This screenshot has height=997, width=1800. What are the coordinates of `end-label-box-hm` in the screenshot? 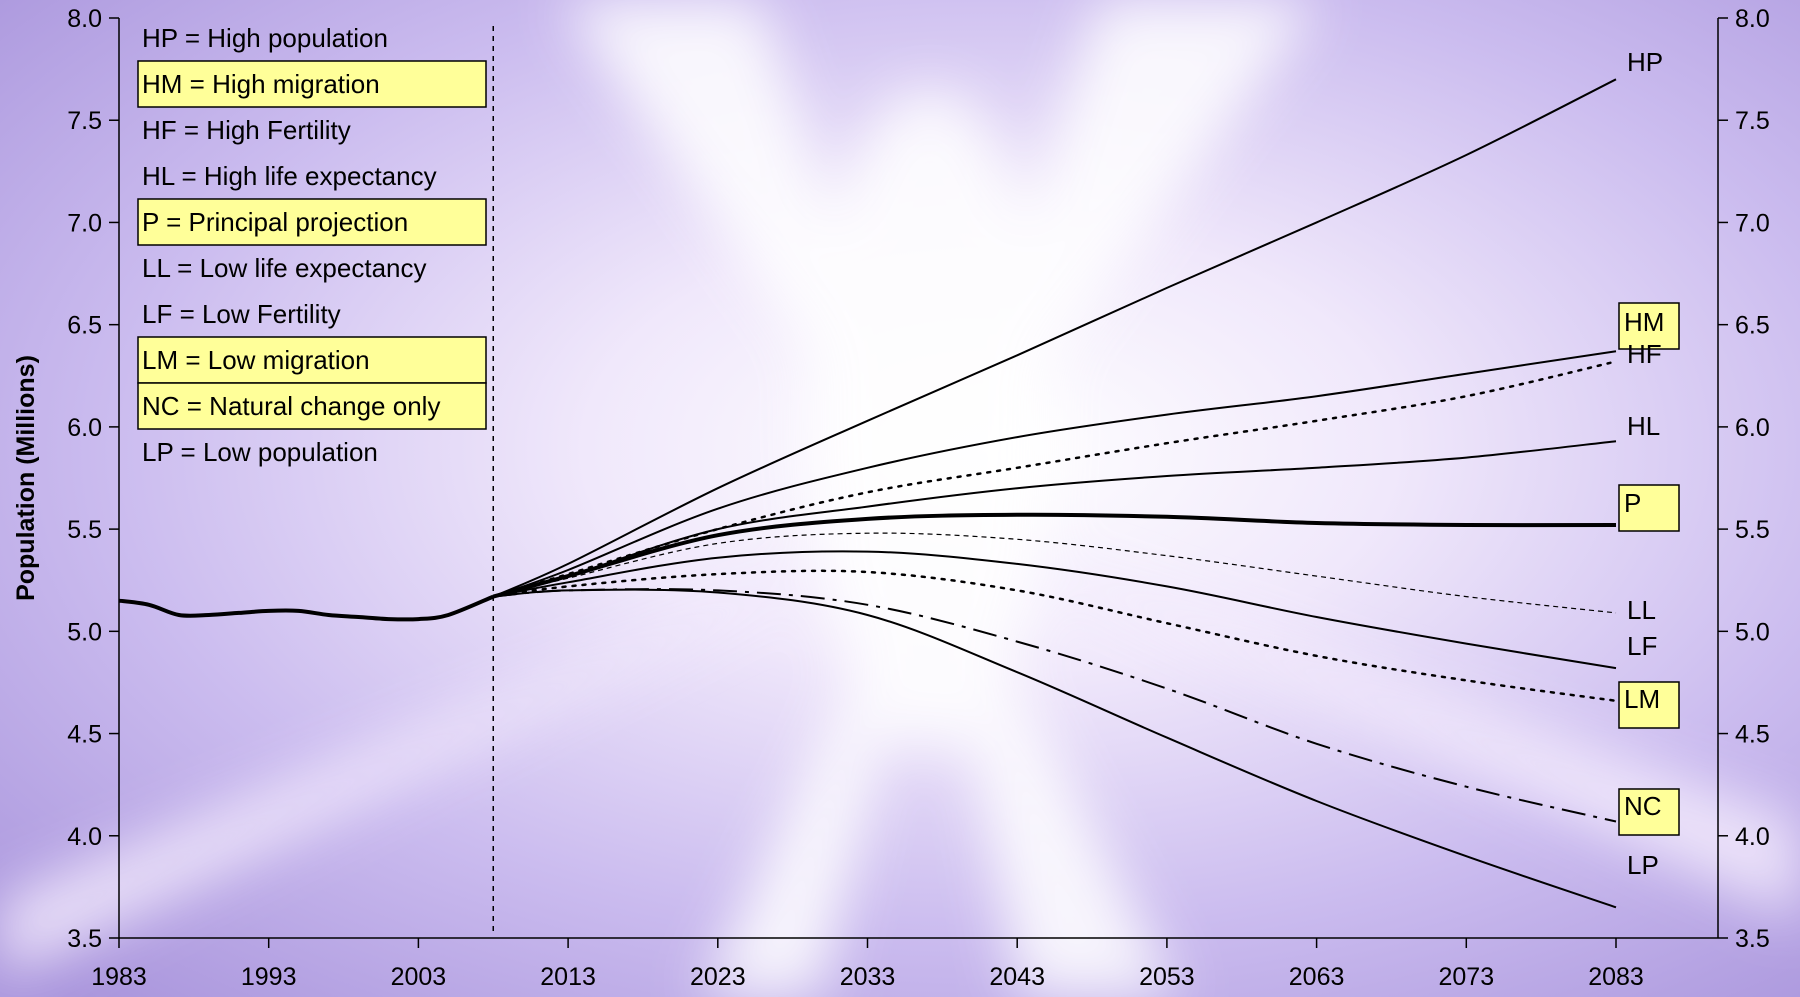 It's located at (1649, 326).